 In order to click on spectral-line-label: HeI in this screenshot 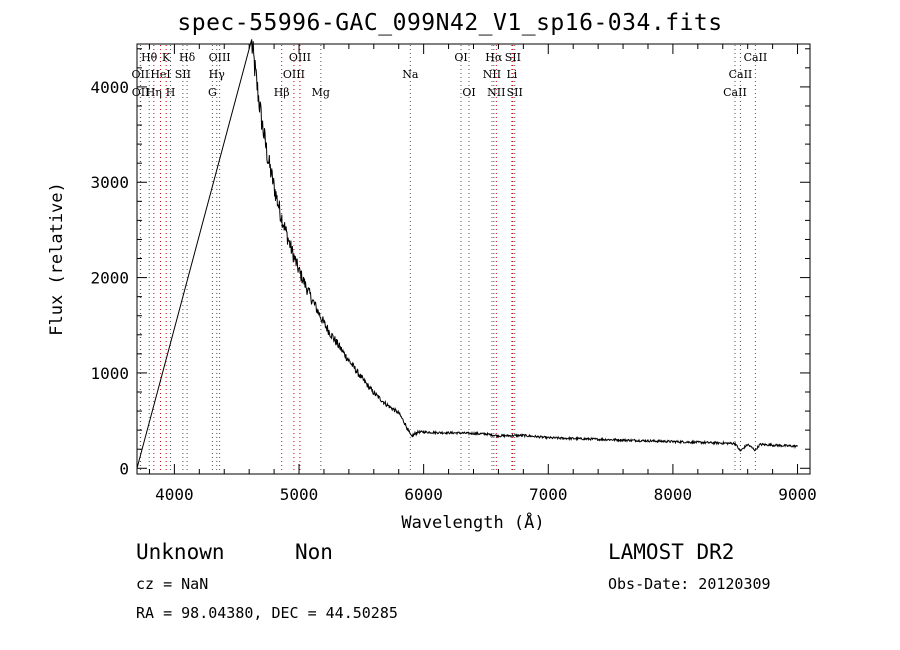, I will do `click(160, 74)`.